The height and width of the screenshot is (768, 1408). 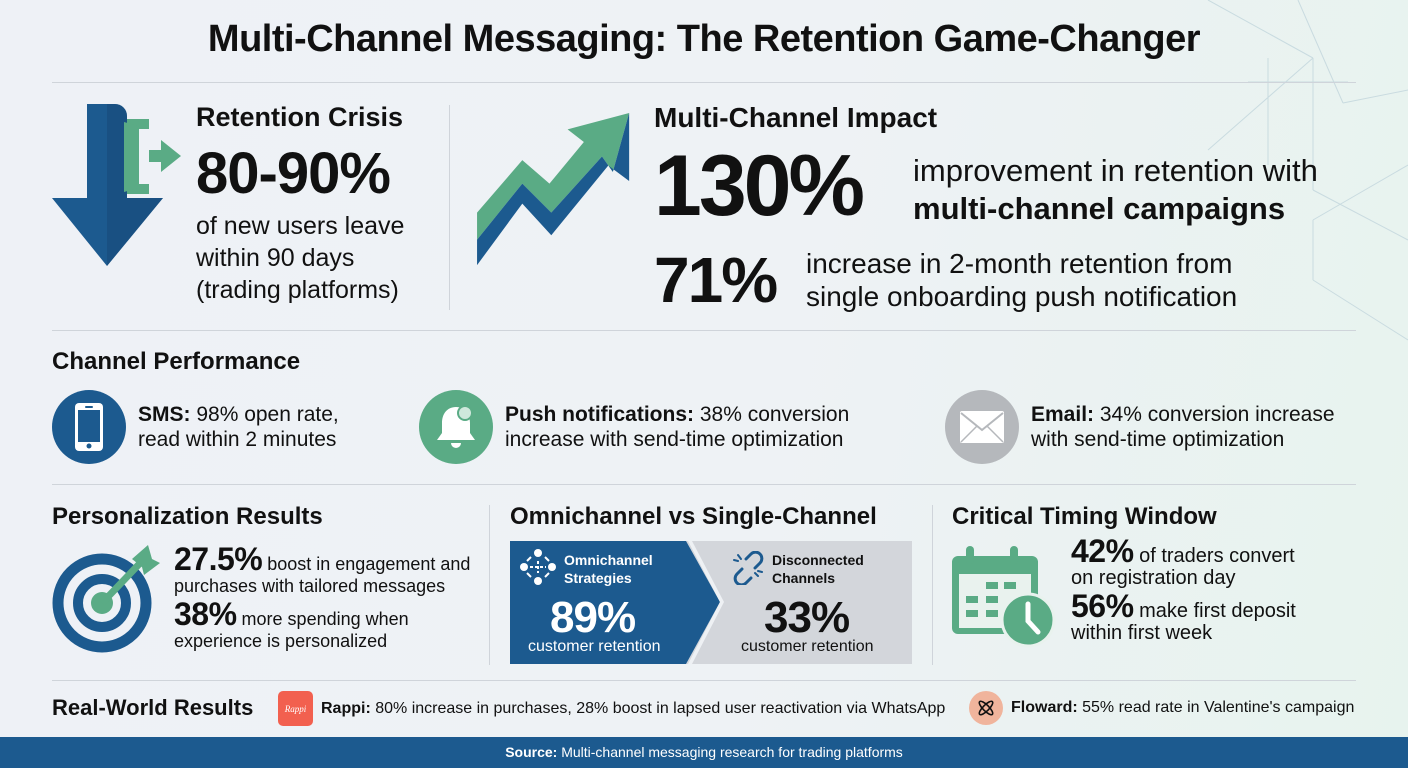 What do you see at coordinates (1158, 439) in the screenshot?
I see `channel-stat: with send-time optimization` at bounding box center [1158, 439].